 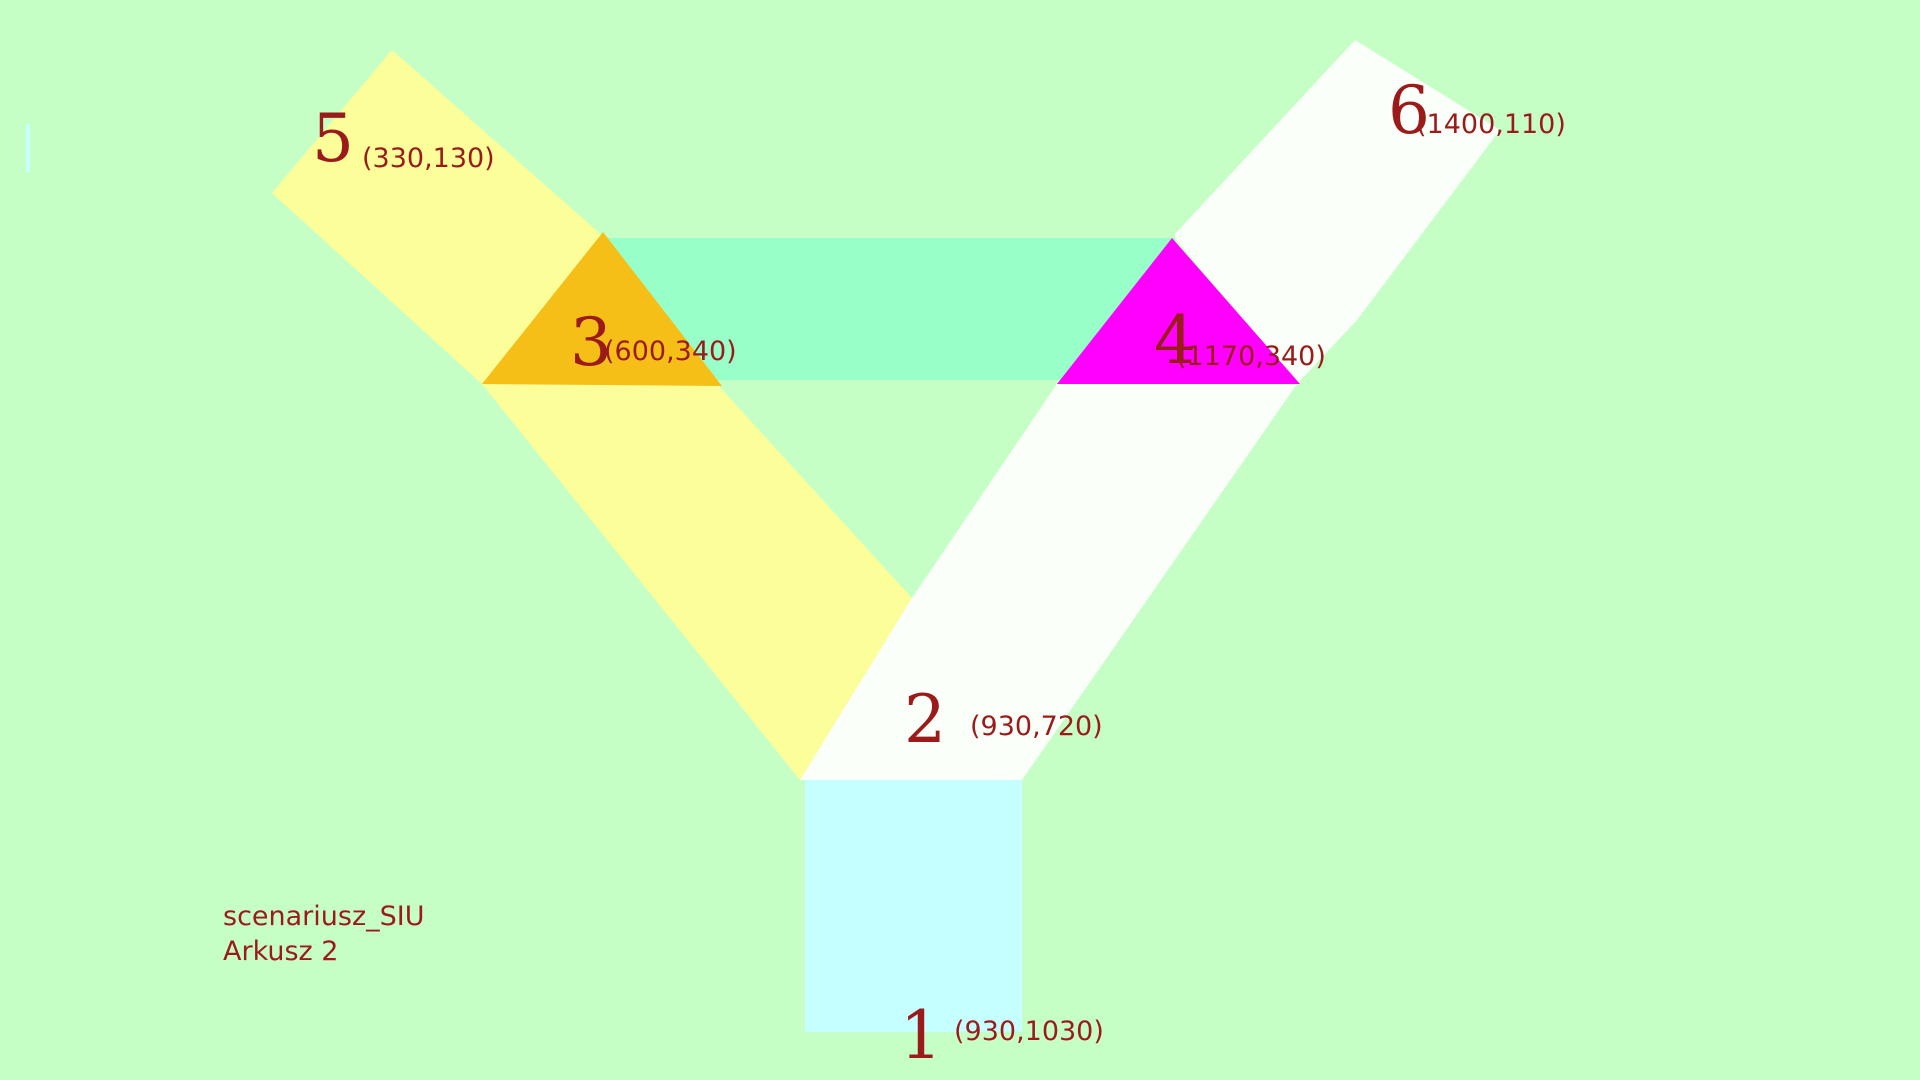 I want to click on node-coord-4: (1170,340), so click(x=1251, y=356).